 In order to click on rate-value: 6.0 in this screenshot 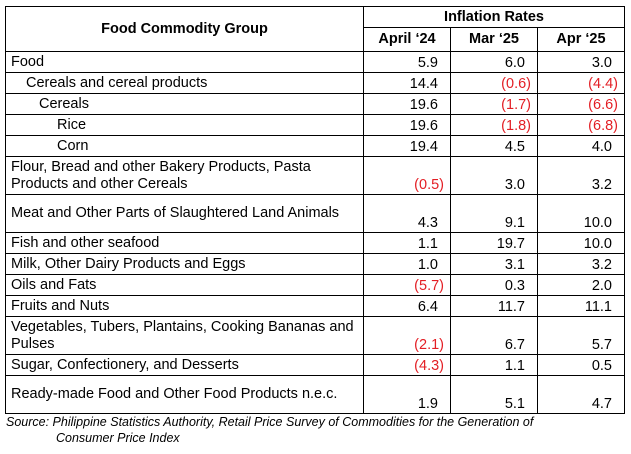, I will do `click(514, 63)`.